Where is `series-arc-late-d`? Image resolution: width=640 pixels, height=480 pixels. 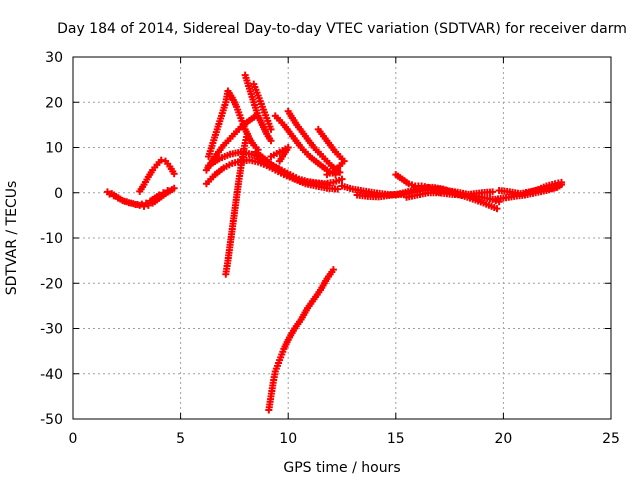 series-arc-late-d is located at coordinates (450, 194).